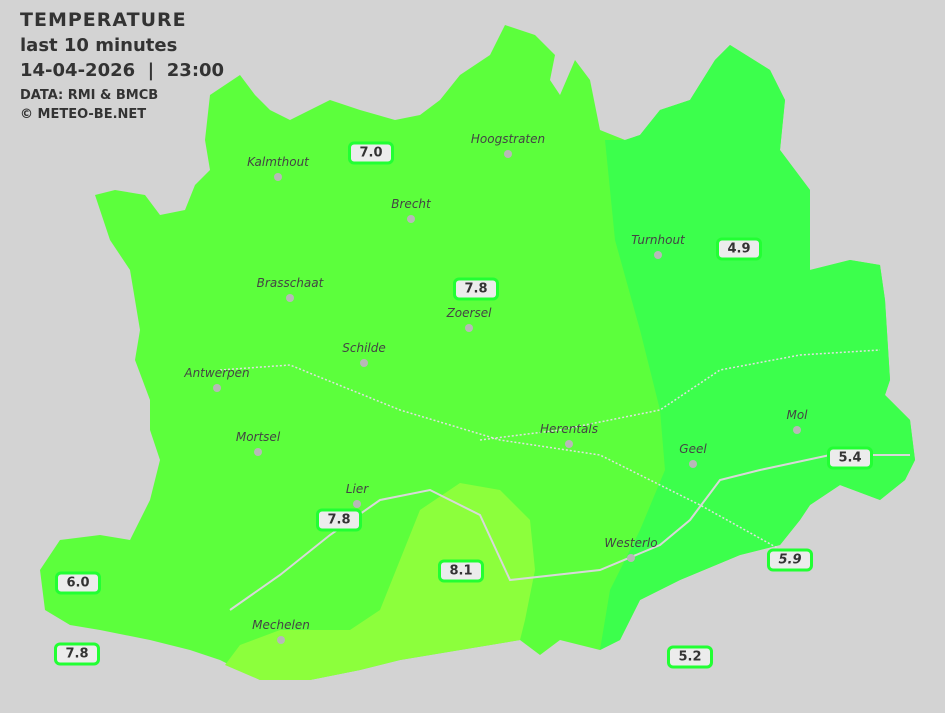 The width and height of the screenshot is (945, 713). What do you see at coordinates (631, 543) in the screenshot?
I see `city-label: Westerlo` at bounding box center [631, 543].